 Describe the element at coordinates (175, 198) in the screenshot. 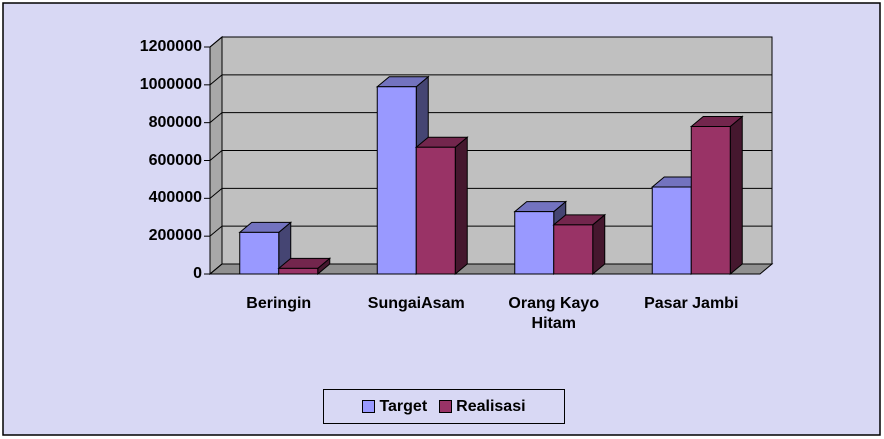

I see `y-tick-label: 400000` at that location.